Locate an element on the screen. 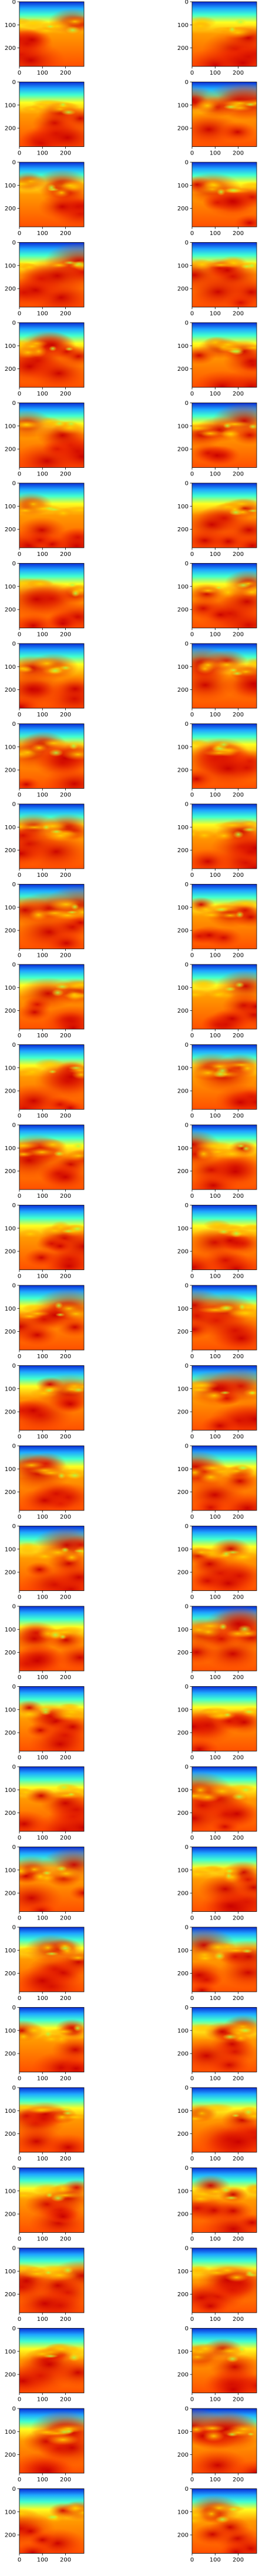  heatmap-panel-3: 0 100 200 0 100 200 is located at coordinates (45, 118).